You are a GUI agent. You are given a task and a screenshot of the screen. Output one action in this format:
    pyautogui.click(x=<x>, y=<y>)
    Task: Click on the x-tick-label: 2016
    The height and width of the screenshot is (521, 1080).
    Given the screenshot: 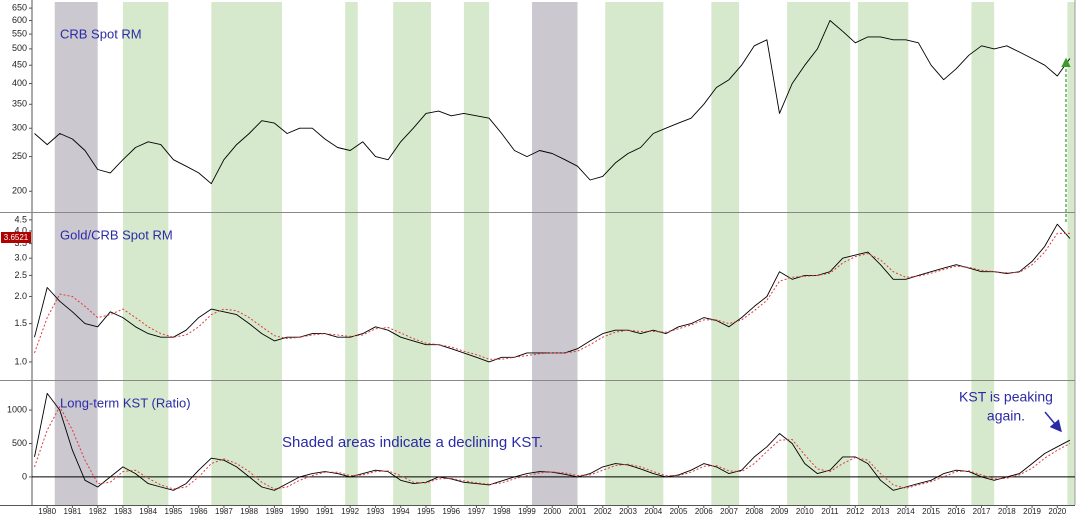 What is the action you would take?
    pyautogui.click(x=956, y=511)
    